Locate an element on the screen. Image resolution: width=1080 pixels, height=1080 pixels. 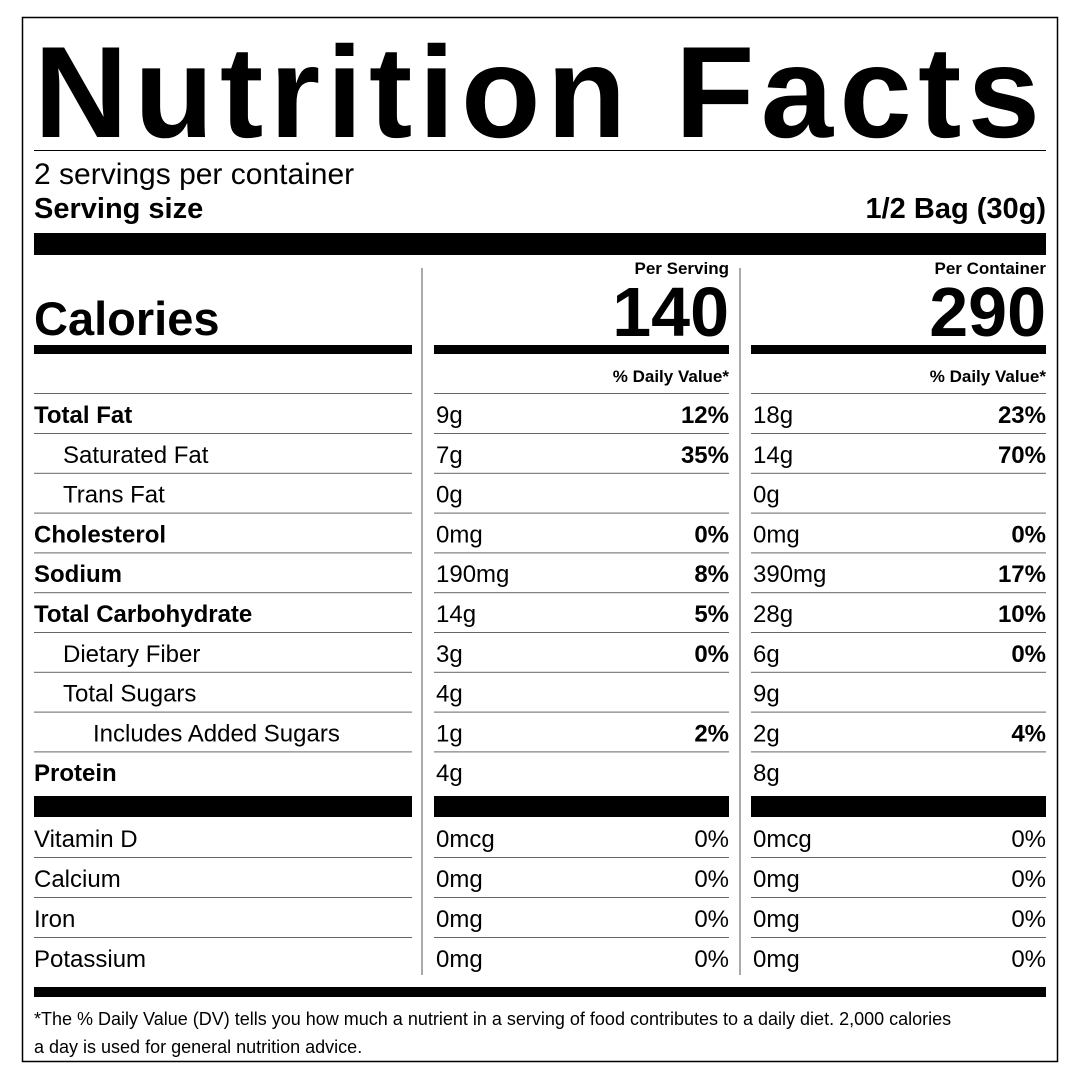
vitamin-name: Vitamin D is located at coordinates (86, 839).